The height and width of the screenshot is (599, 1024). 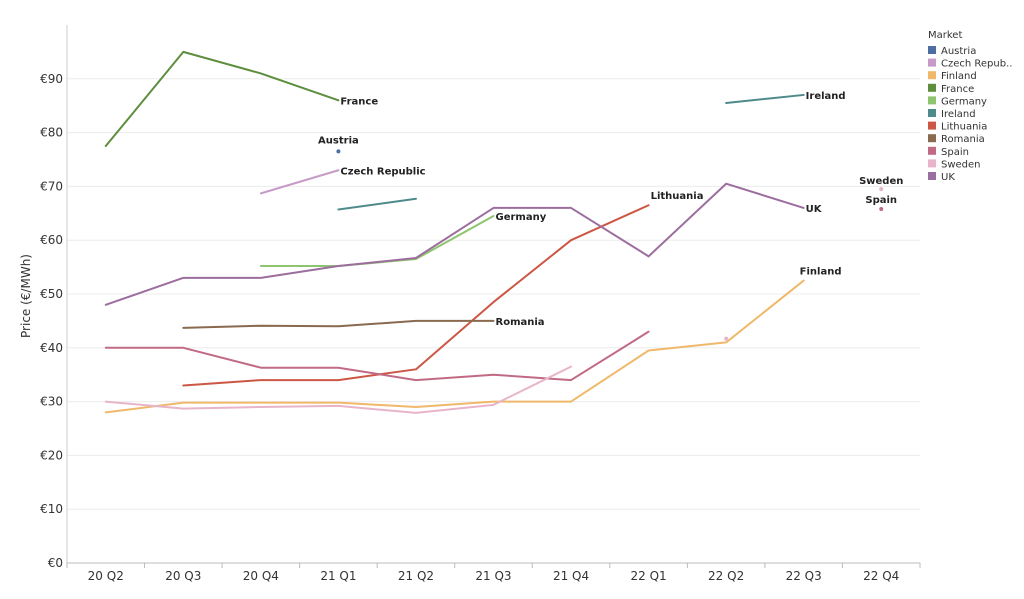 What do you see at coordinates (955, 152) in the screenshot?
I see `legend-item-label: Spain` at bounding box center [955, 152].